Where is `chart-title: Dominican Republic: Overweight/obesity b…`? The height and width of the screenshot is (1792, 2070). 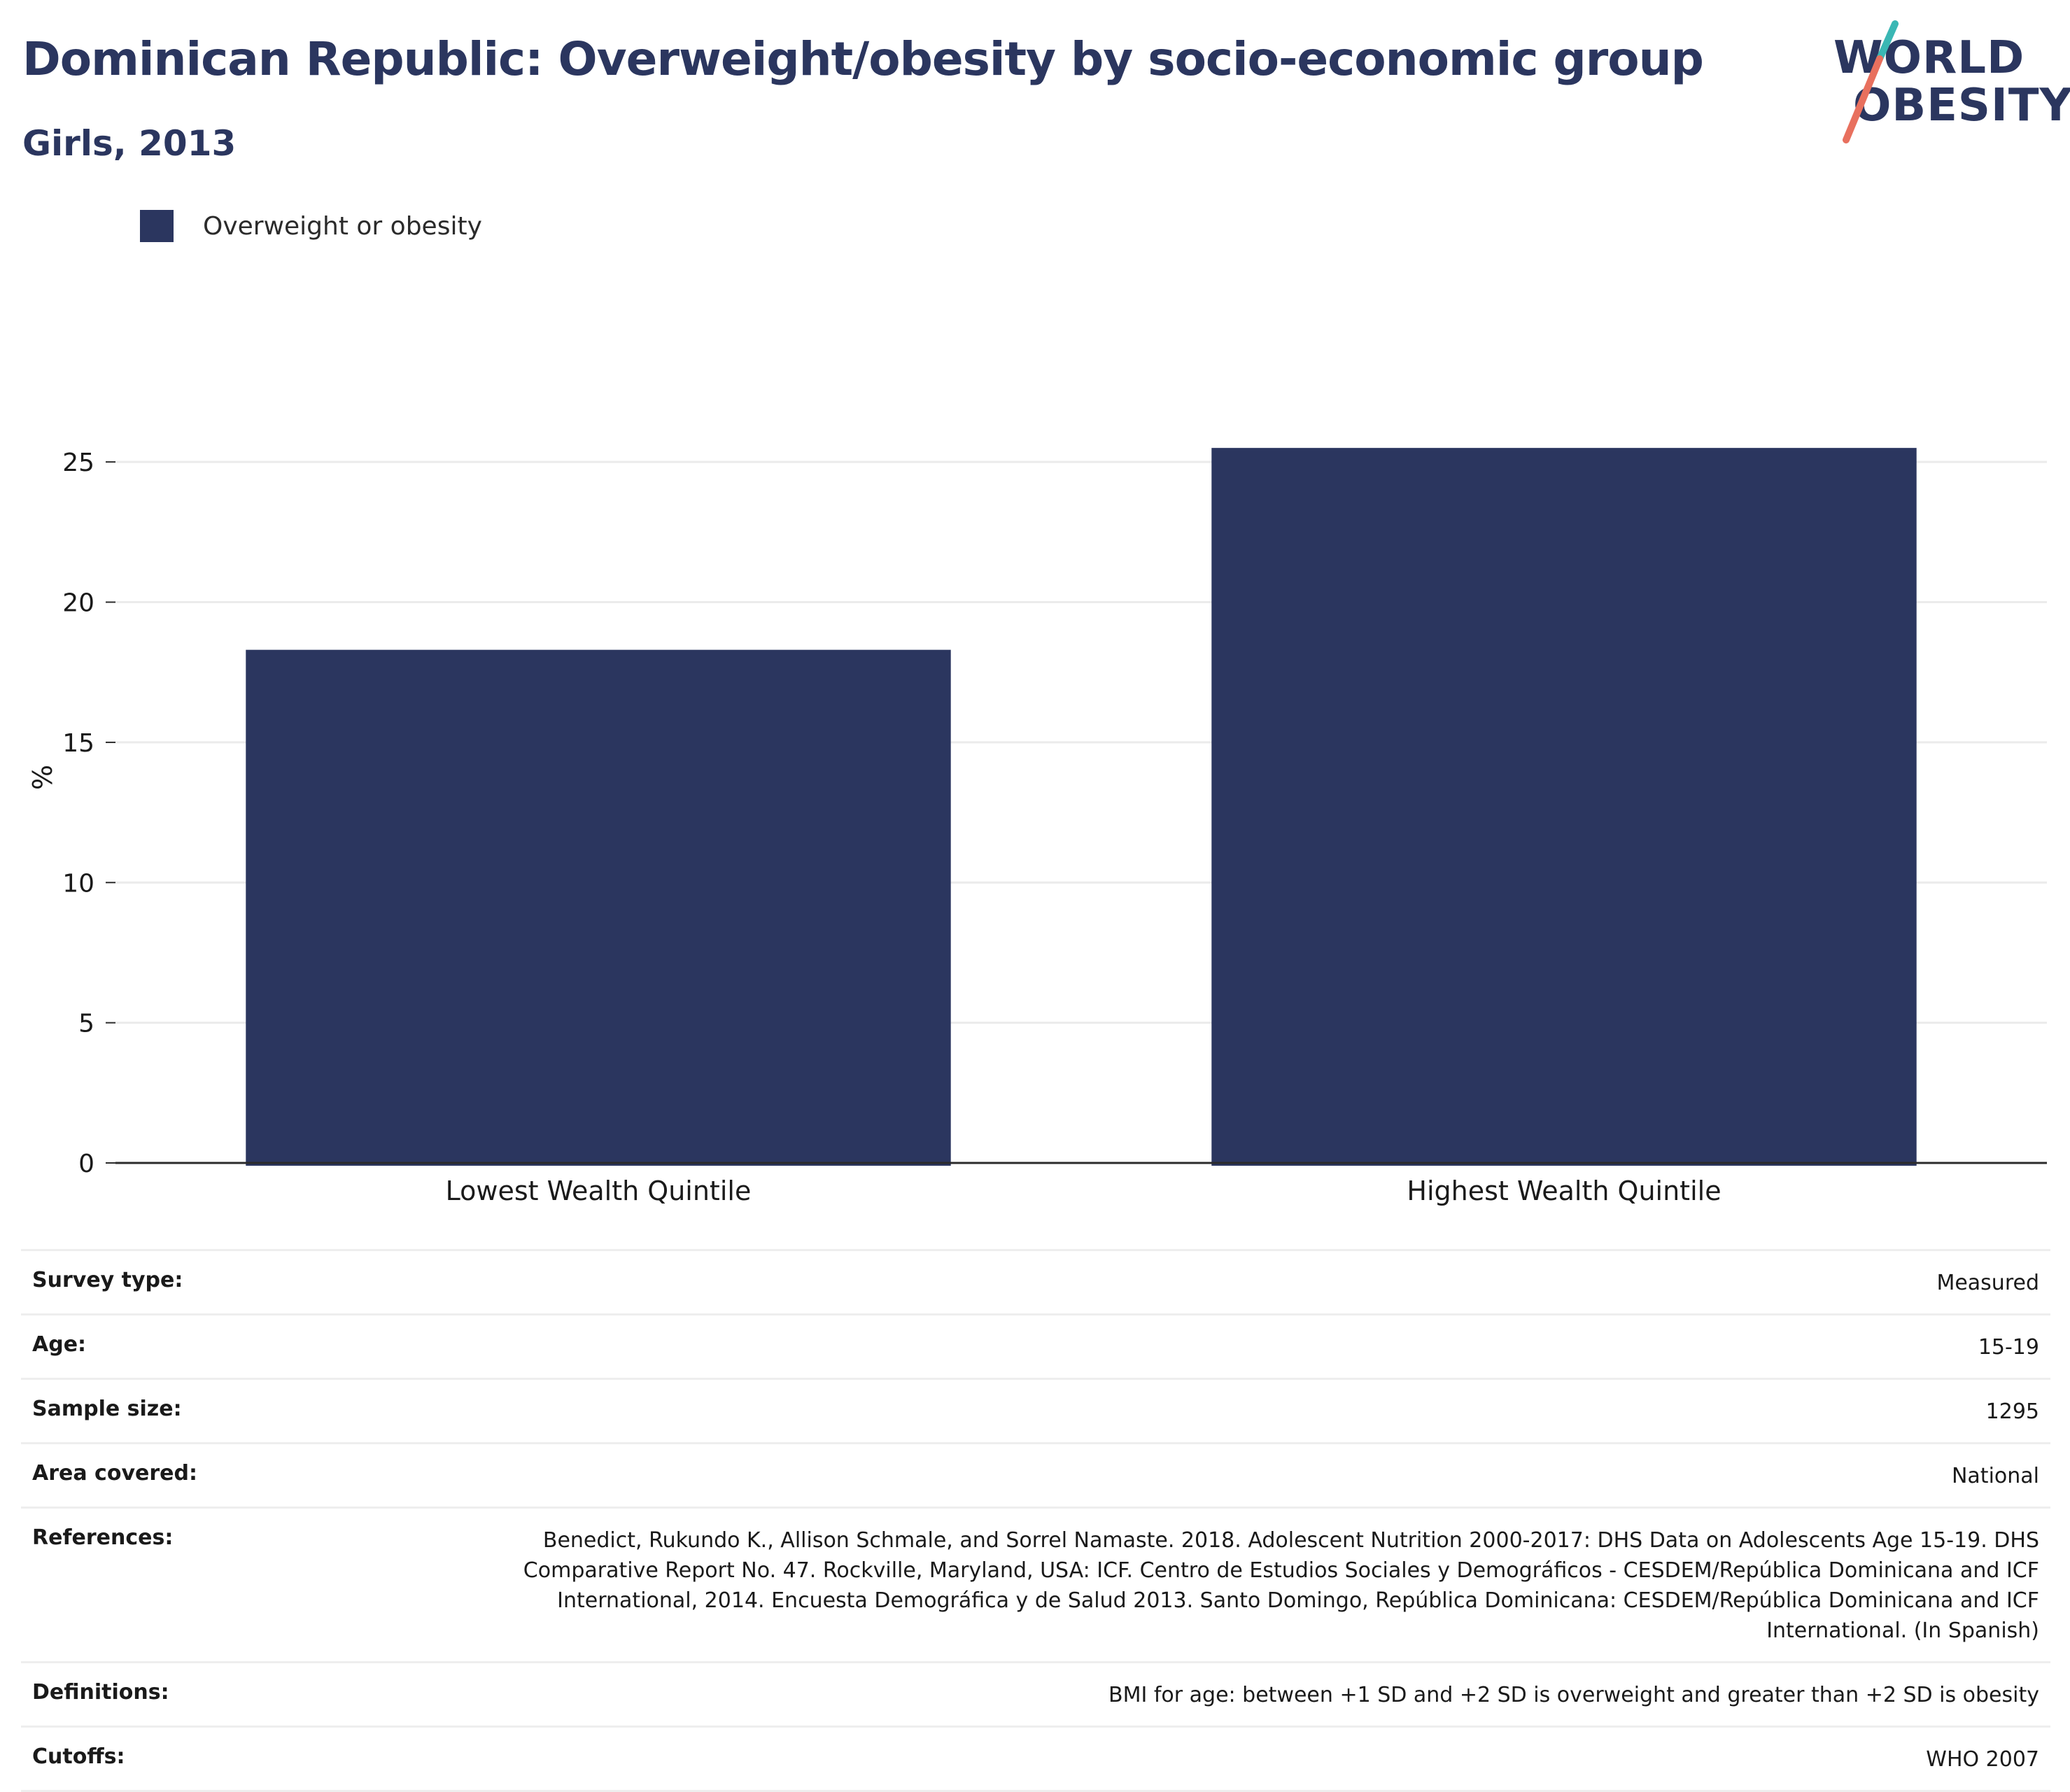
chart-title: Dominican Republic: Overweight/obesity b… is located at coordinates (863, 59).